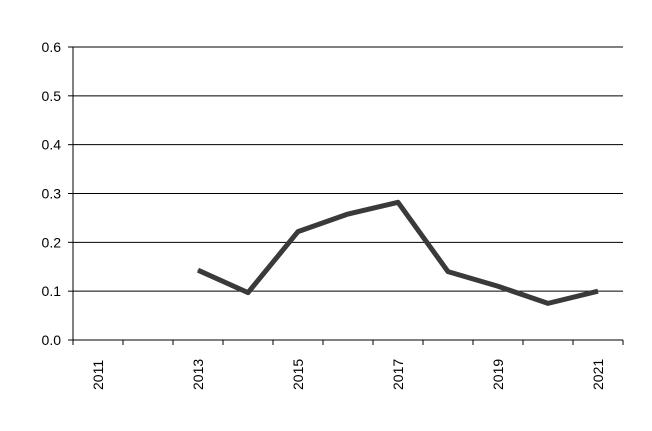 This screenshot has width=652, height=431. Describe the element at coordinates (52, 291) in the screenshot. I see `y-tick-label: 0.1` at that location.